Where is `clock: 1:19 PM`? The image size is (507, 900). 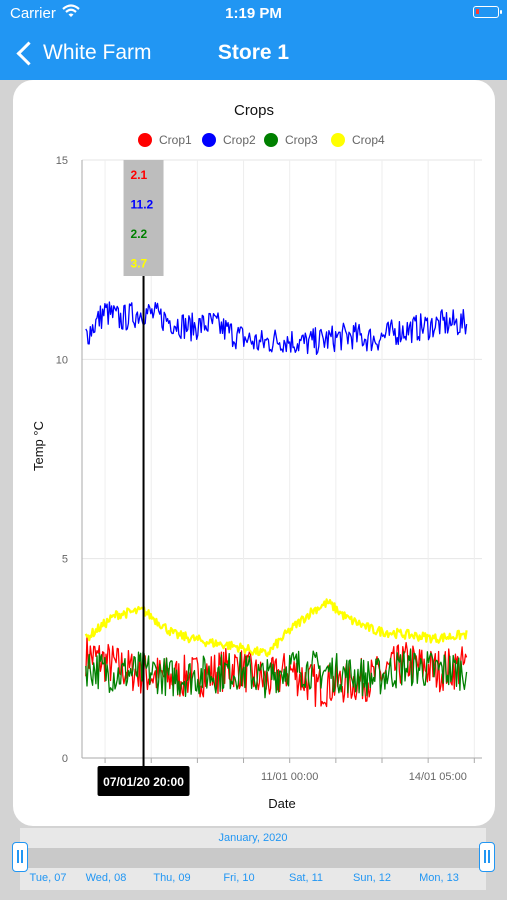 clock: 1:19 PM is located at coordinates (253, 13).